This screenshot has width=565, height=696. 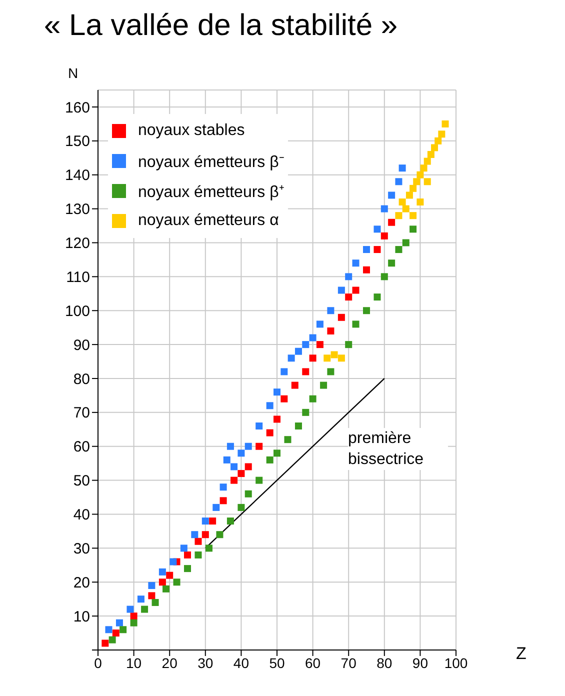 What do you see at coordinates (211, 162) in the screenshot?
I see `legend-label: noyaux émetteurs β⁻` at bounding box center [211, 162].